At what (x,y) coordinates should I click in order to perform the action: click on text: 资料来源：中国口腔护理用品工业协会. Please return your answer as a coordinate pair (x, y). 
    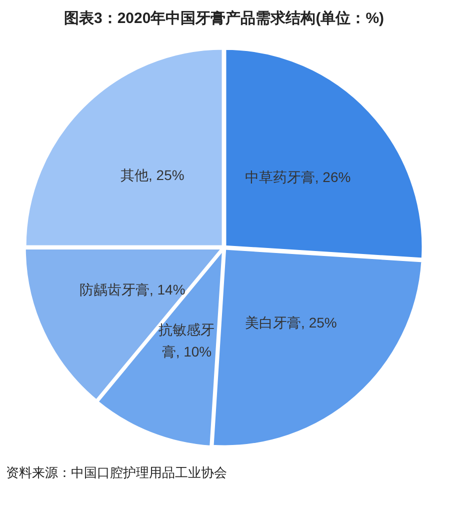
    Looking at the image, I should click on (116, 472).